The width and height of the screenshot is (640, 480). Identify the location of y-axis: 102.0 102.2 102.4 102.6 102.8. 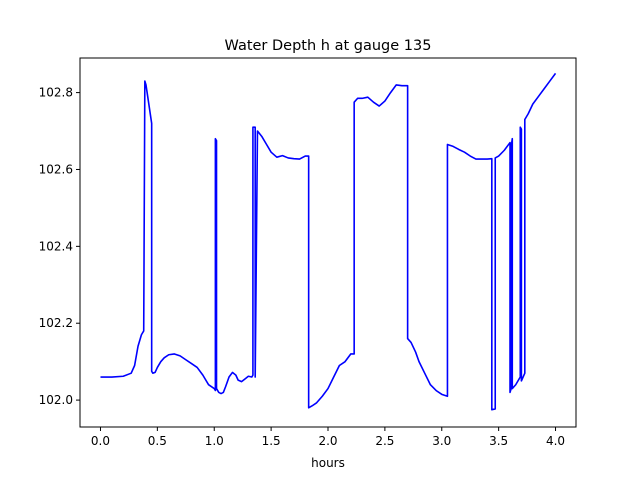
(59, 246).